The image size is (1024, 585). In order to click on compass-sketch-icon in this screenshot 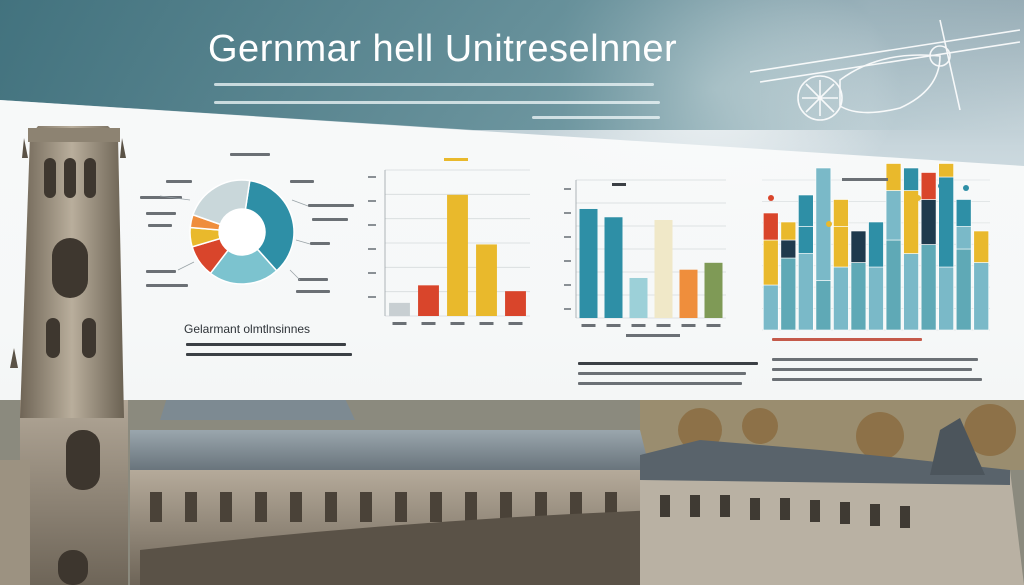, I will do `click(884, 70)`.